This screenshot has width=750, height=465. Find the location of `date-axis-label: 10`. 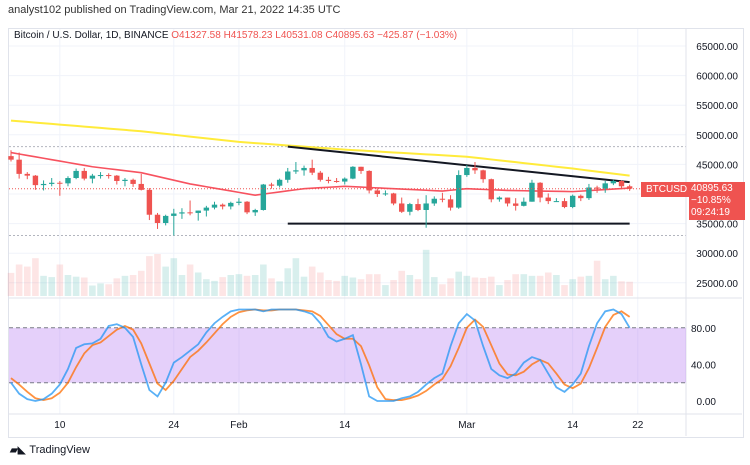

date-axis-label: 10 is located at coordinates (60, 425).